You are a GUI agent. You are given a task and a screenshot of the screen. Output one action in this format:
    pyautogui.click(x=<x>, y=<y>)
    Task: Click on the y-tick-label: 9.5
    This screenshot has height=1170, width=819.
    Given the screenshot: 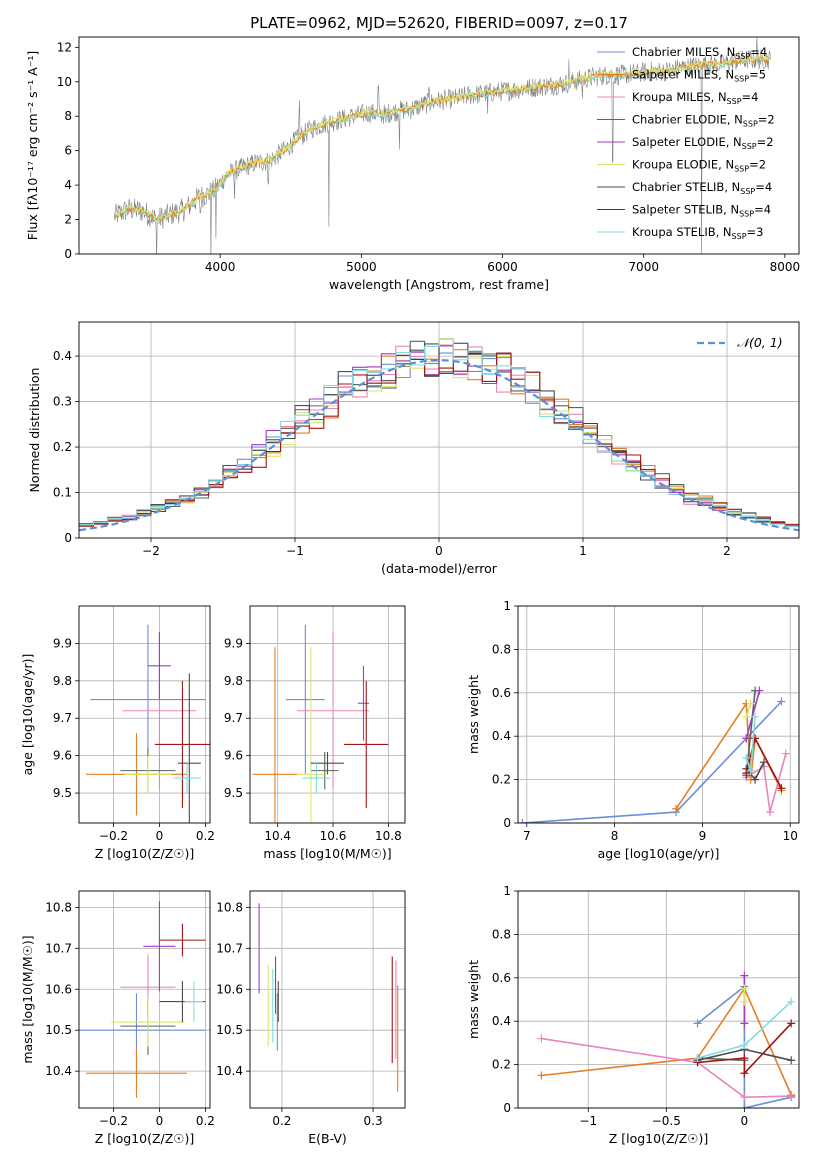 What is the action you would take?
    pyautogui.click(x=233, y=793)
    